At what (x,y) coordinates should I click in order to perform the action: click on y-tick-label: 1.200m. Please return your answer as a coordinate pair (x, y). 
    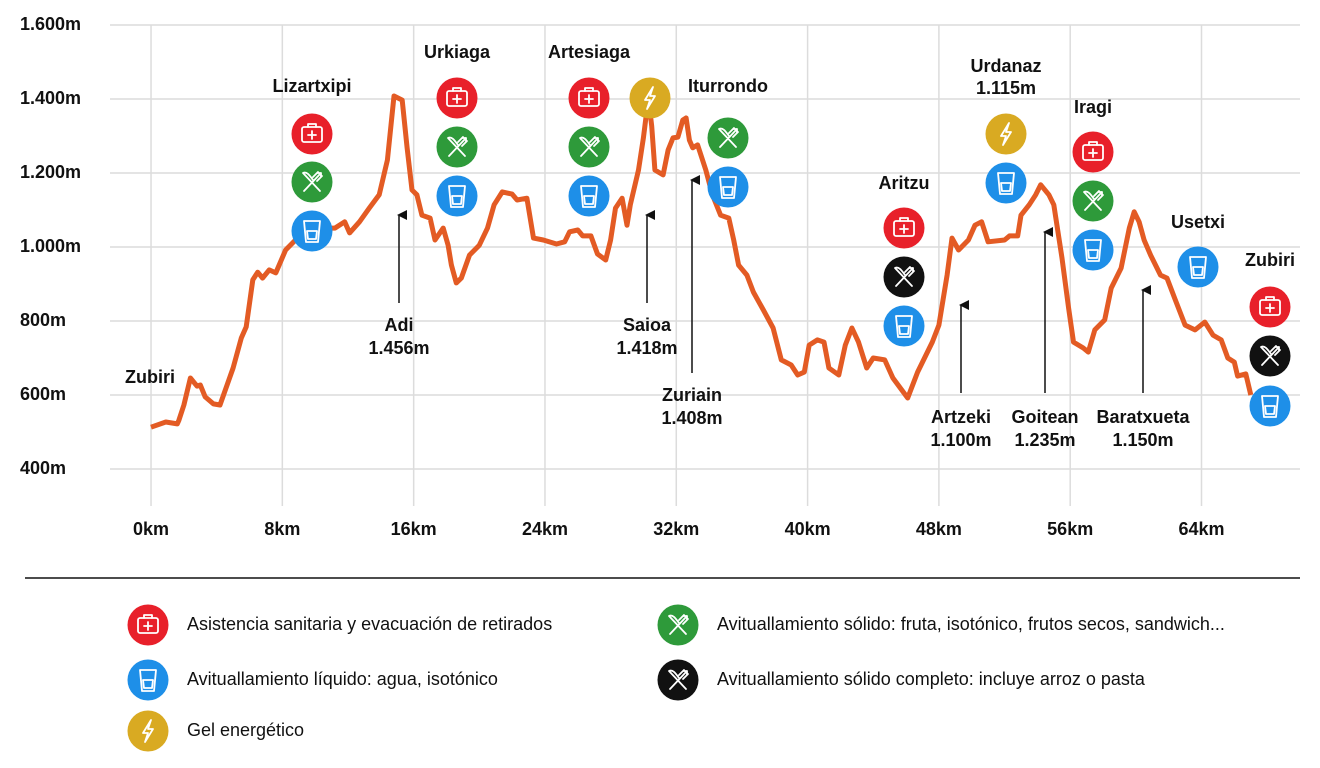
    Looking at the image, I should click on (50, 172).